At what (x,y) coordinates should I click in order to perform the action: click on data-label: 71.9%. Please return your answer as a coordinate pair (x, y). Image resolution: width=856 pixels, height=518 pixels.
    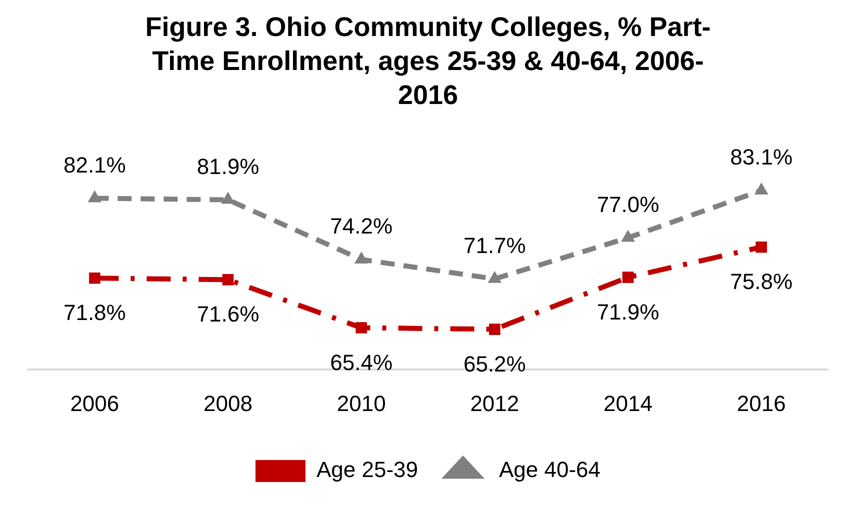
    Looking at the image, I should click on (628, 311).